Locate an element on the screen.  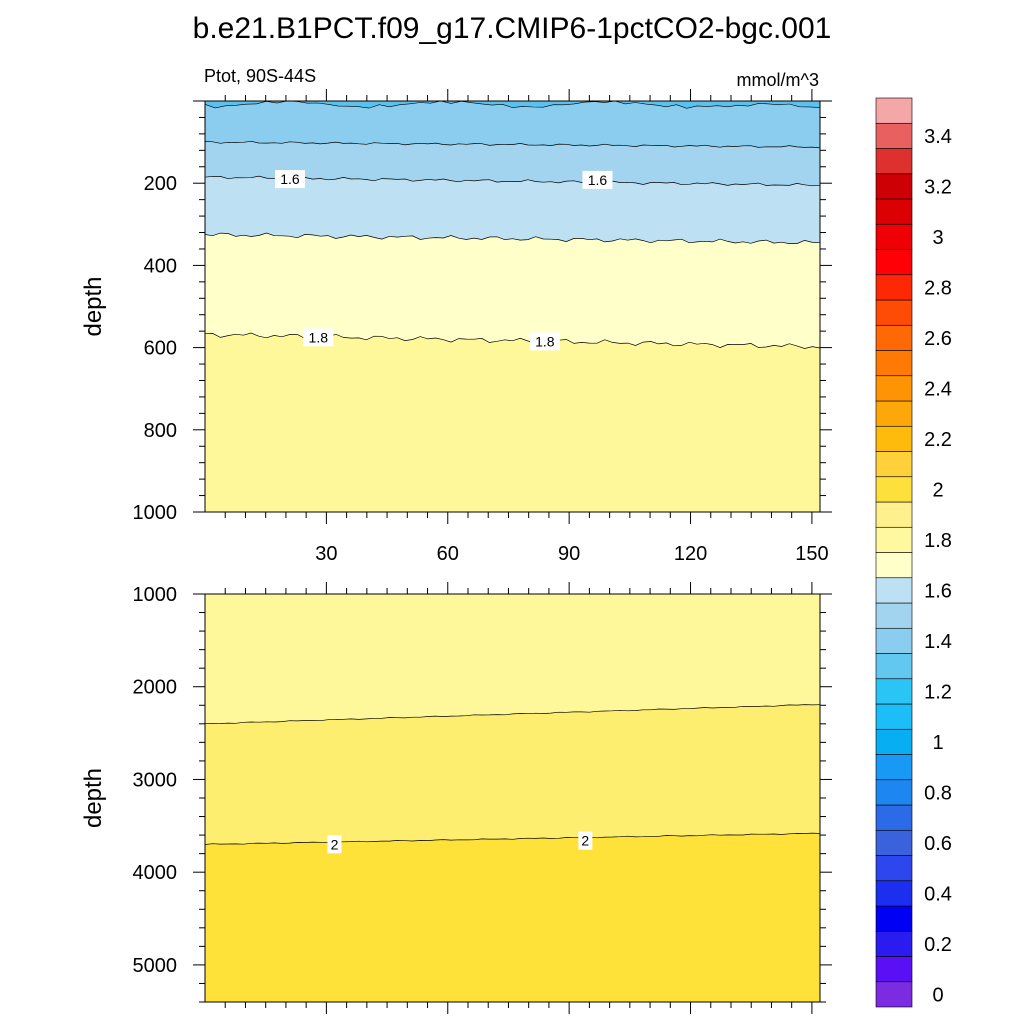
colorbar-label: 1.4 is located at coordinates (938, 642).